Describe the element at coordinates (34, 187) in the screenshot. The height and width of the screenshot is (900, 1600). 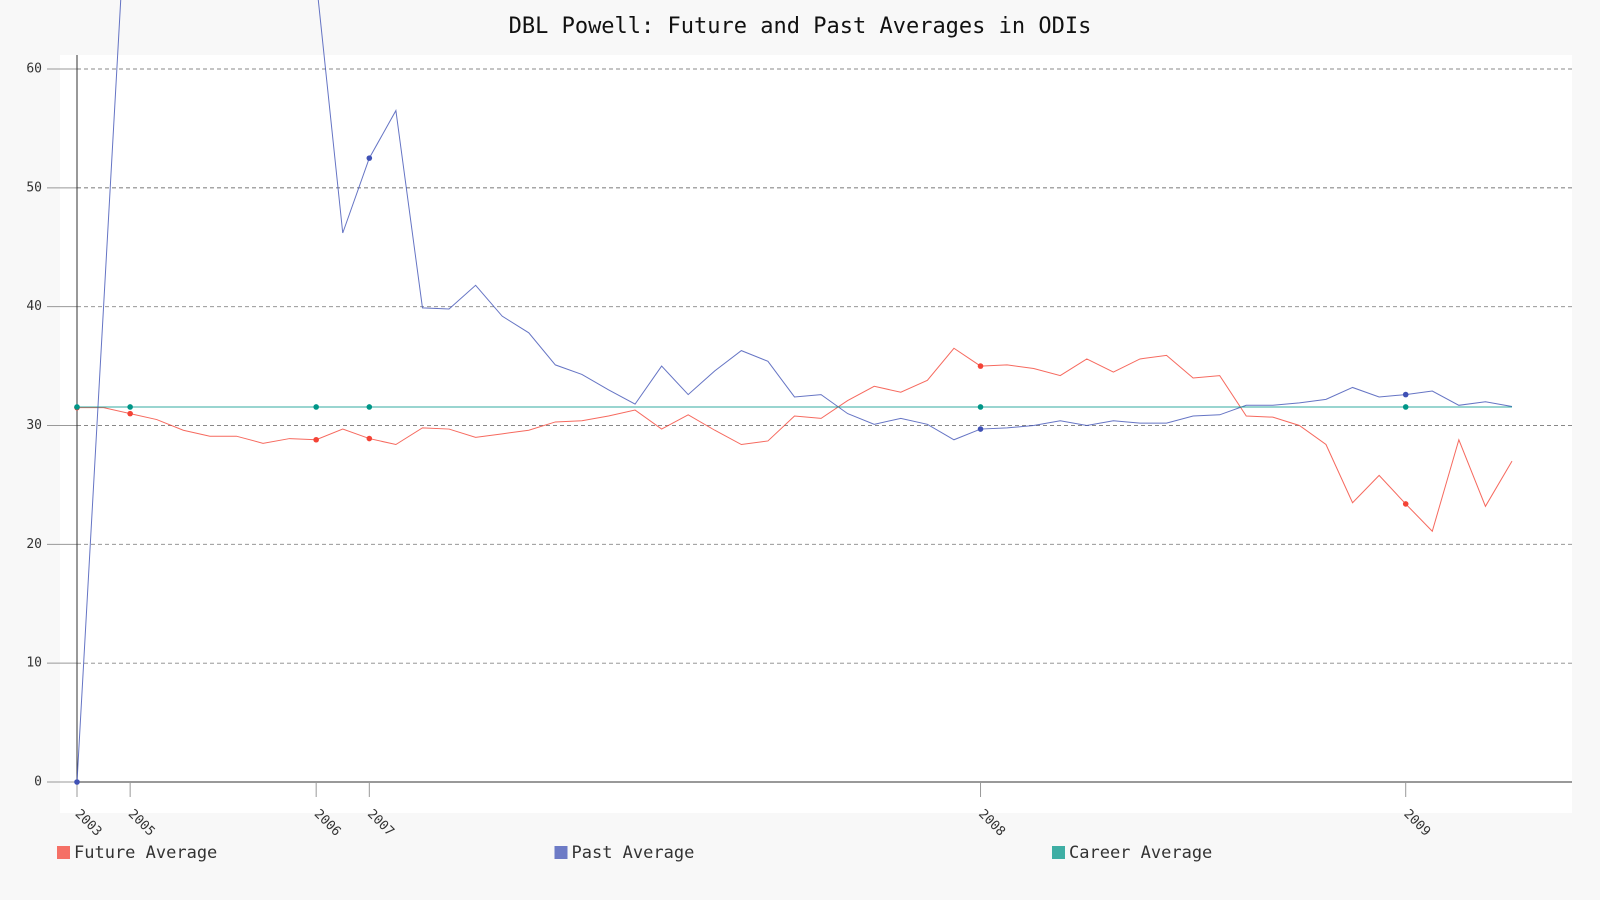
I see `y-tick-label: 50` at that location.